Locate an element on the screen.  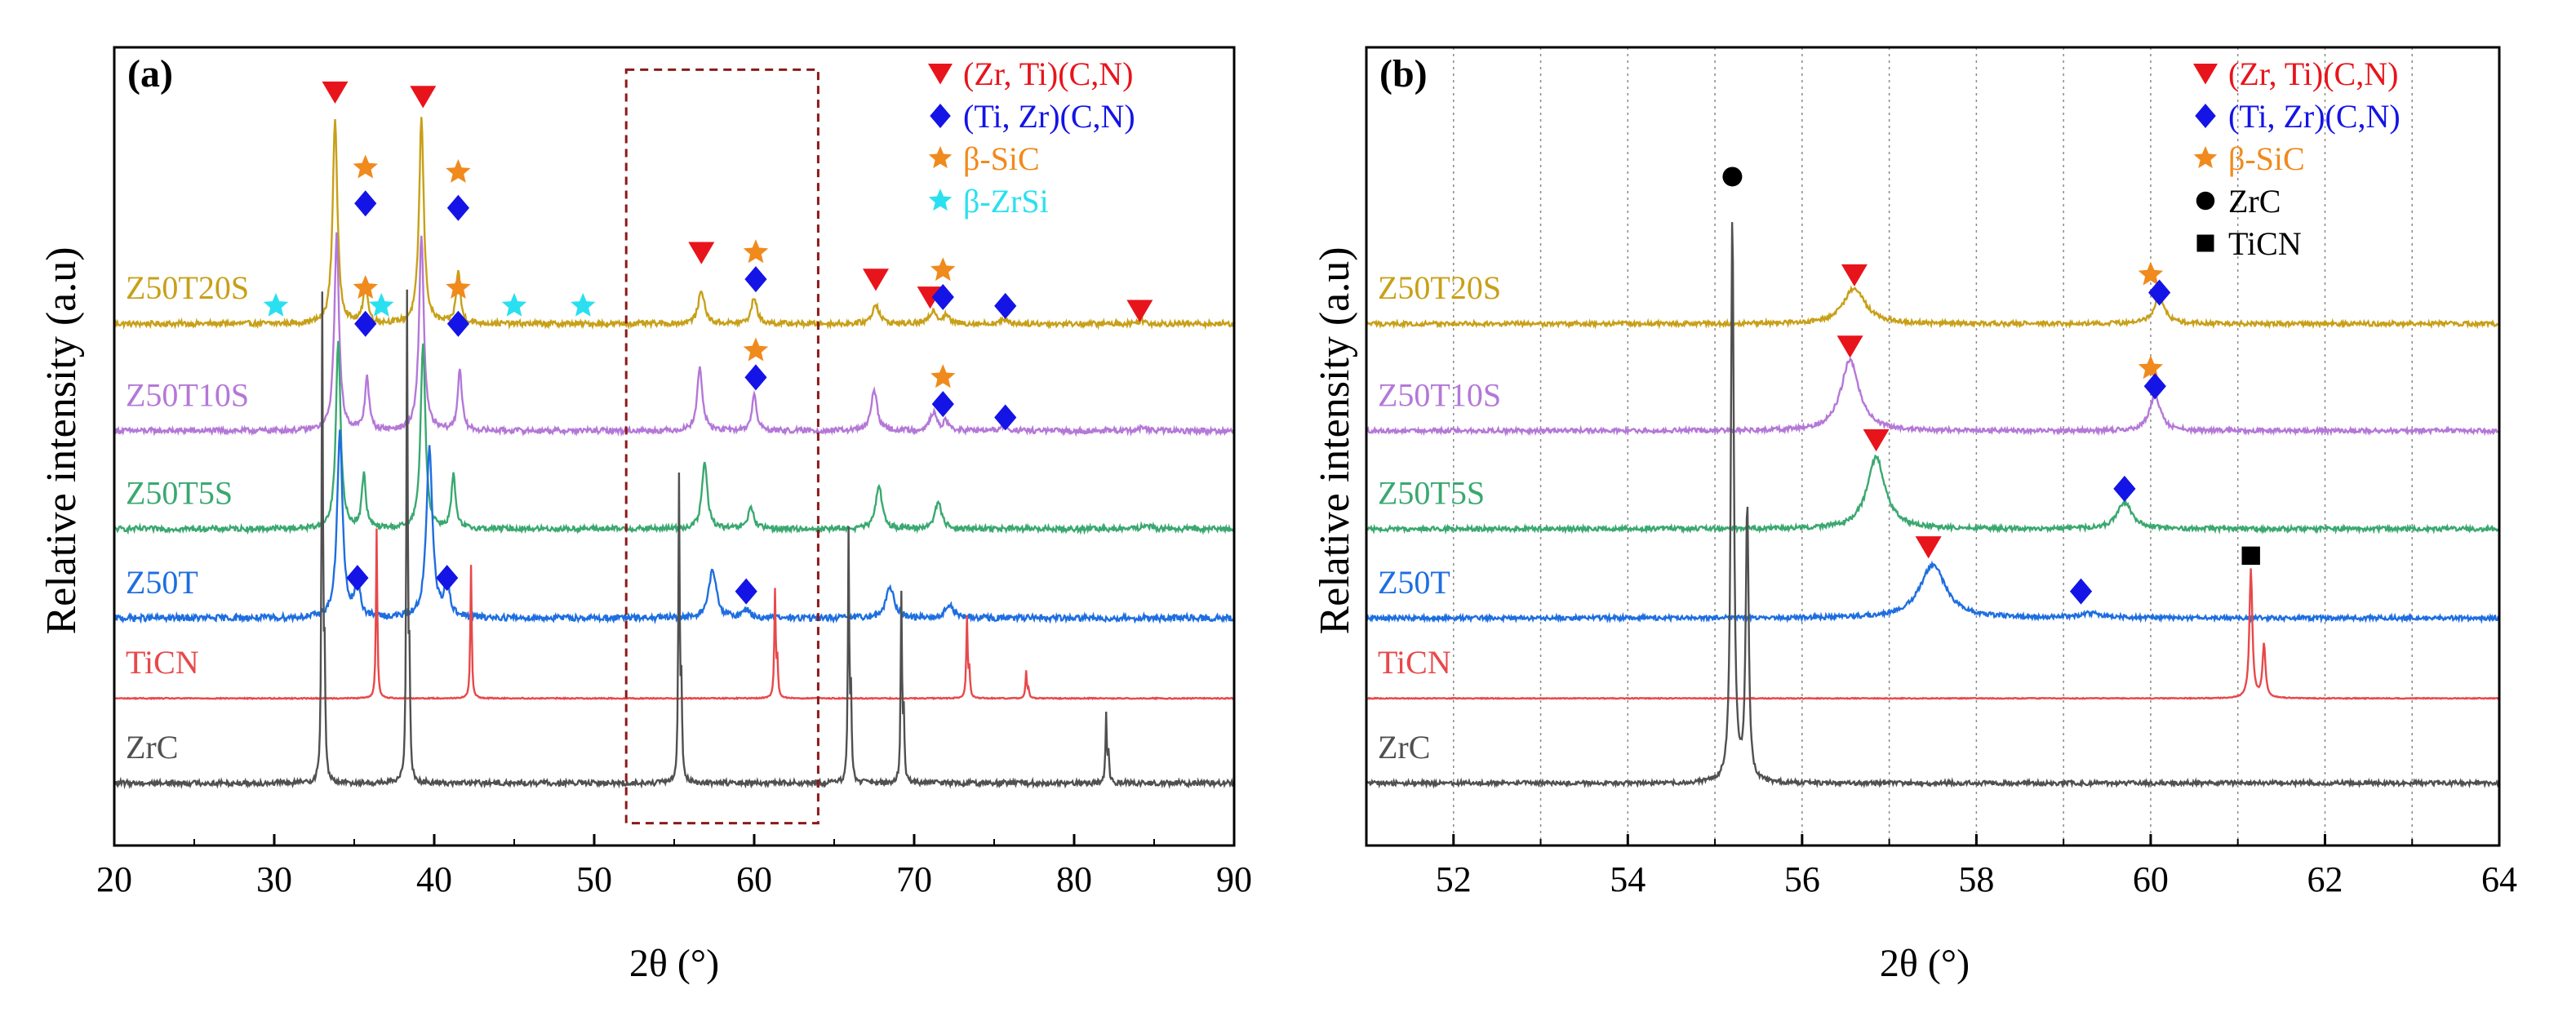
a-highlight-box is located at coordinates (721, 447).